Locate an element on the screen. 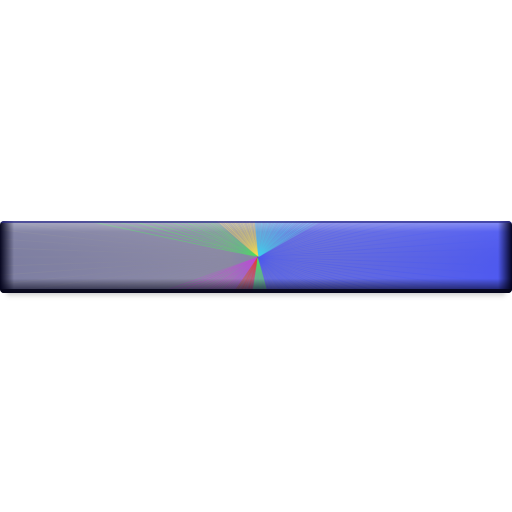  bar-top-edge is located at coordinates (256, 222).